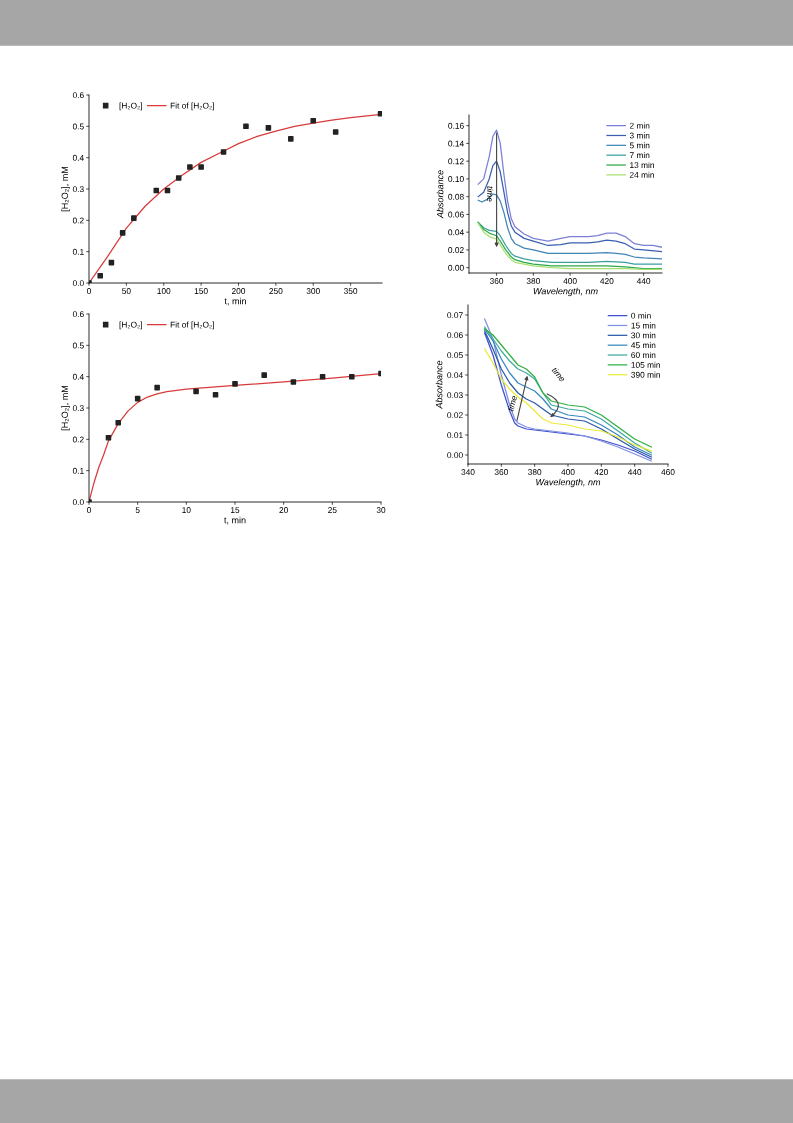 Image resolution: width=793 pixels, height=1123 pixels. I want to click on y-tick-label: 0.10, so click(456, 179).